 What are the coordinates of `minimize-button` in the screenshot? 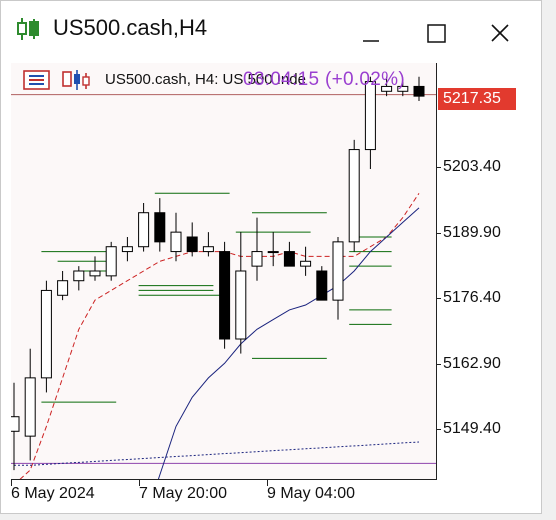 It's located at (370, 33).